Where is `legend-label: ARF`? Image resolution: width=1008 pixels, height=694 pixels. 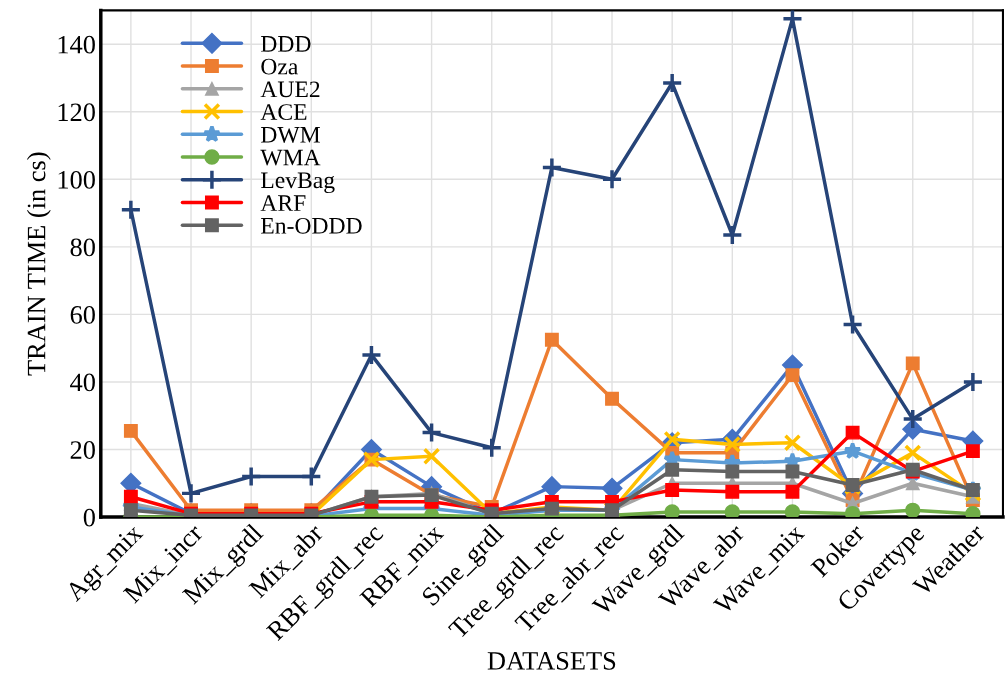 legend-label: ARF is located at coordinates (283, 203).